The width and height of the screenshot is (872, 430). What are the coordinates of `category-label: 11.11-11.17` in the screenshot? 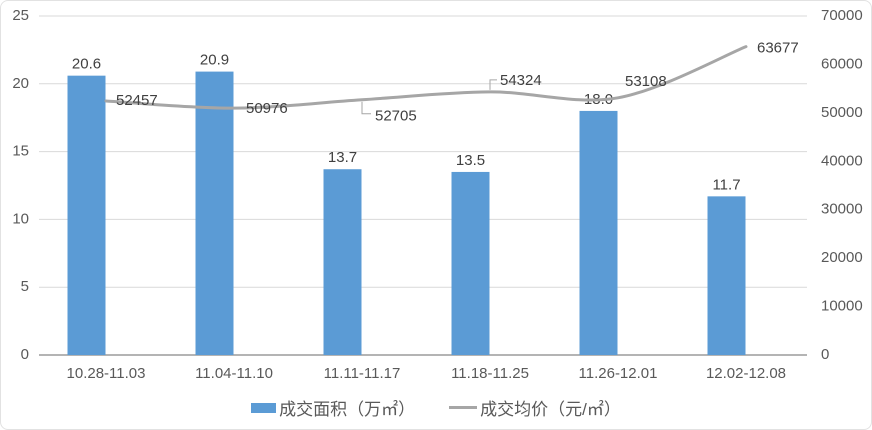 It's located at (362, 373).